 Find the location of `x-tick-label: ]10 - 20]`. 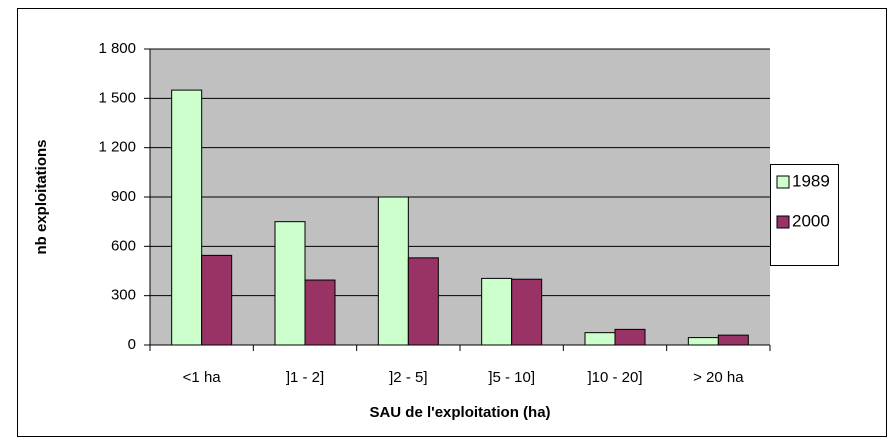

x-tick-label: ]10 - 20] is located at coordinates (614, 377).